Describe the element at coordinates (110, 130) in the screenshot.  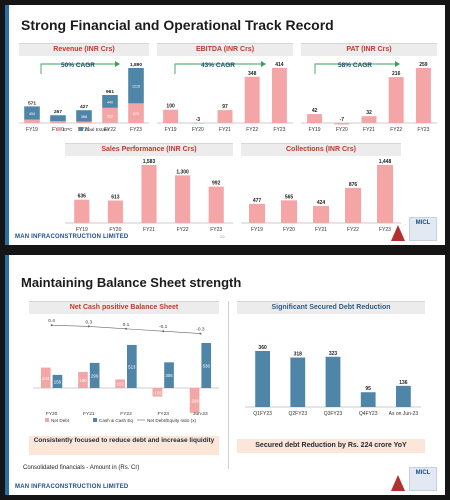
I see `chart0-tick-label: FY22` at that location.